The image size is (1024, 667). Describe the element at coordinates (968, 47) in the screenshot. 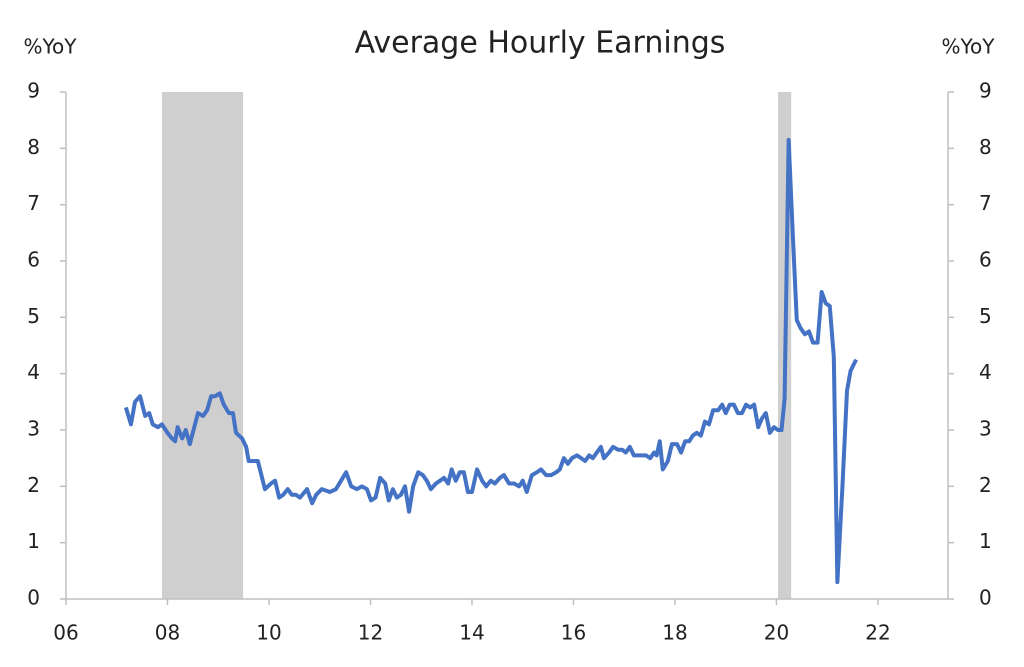

I see `y2-axis-label: %YoY` at that location.